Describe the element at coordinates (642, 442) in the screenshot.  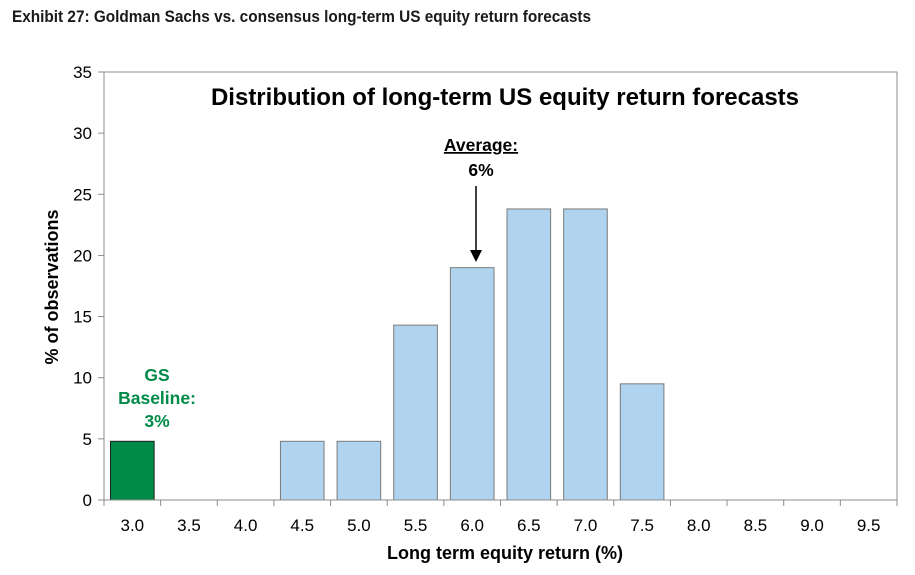
I see `bar-7.5` at that location.